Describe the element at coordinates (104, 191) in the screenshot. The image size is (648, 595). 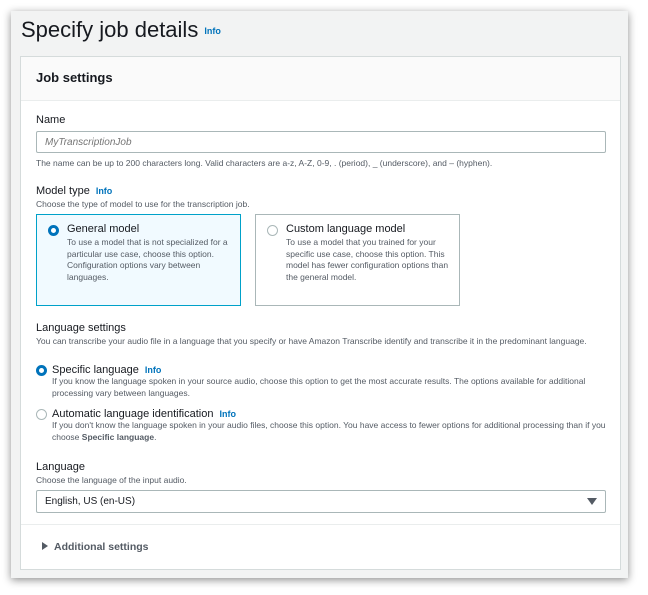
I see `model-type-info-link: Info` at that location.